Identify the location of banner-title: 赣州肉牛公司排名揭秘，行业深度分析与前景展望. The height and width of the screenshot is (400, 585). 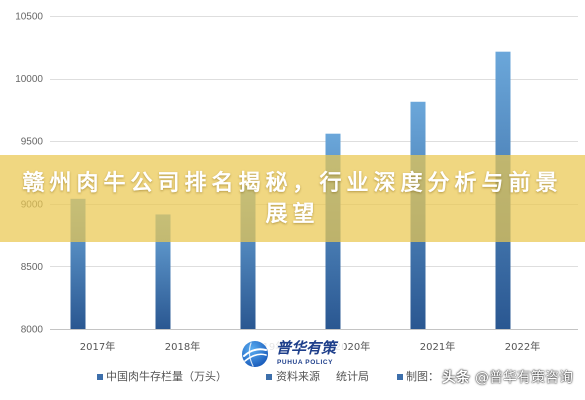
(292, 199).